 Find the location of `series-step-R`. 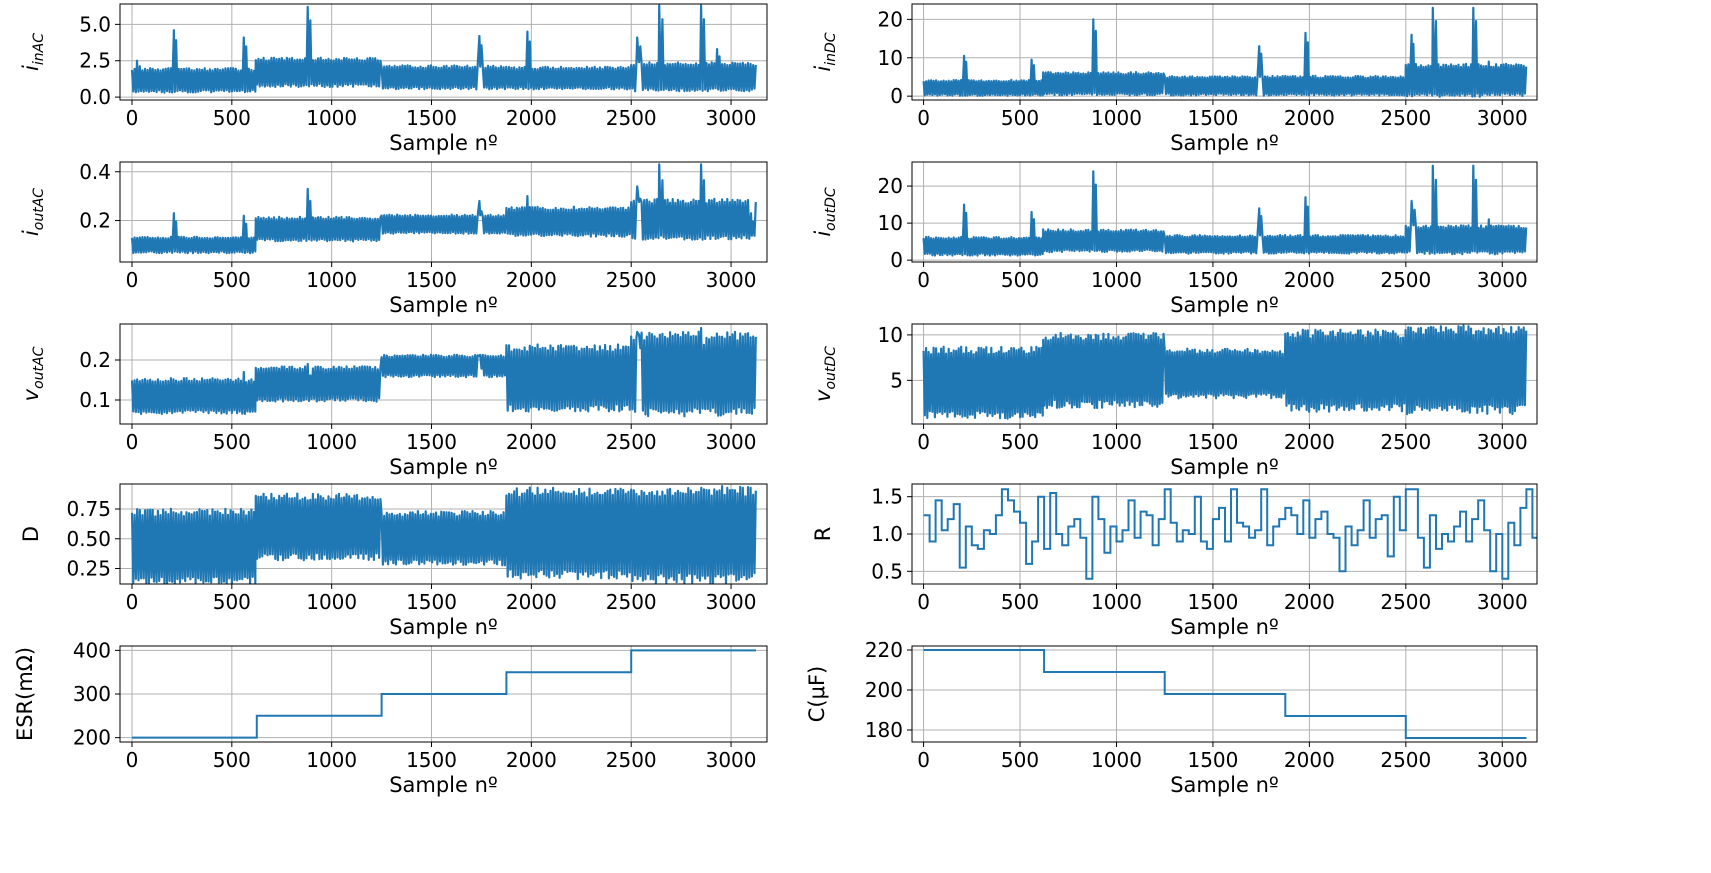

series-step-R is located at coordinates (1230, 534).